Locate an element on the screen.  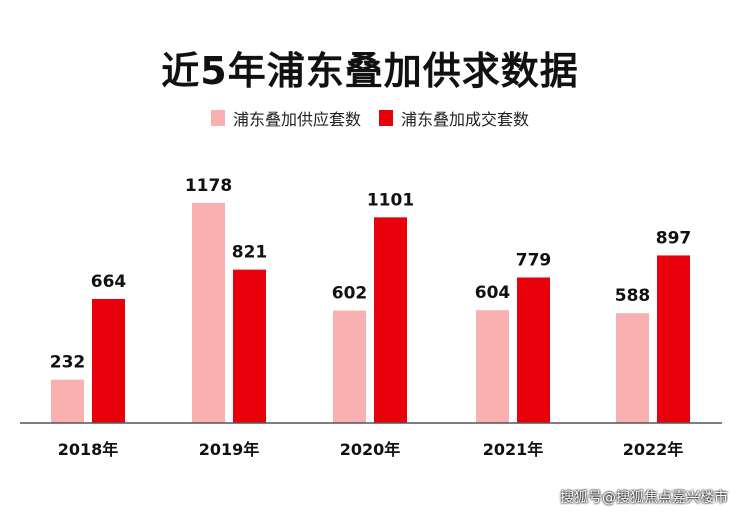
chart-title: 近5年浦东叠加供求数据 is located at coordinates (370, 71).